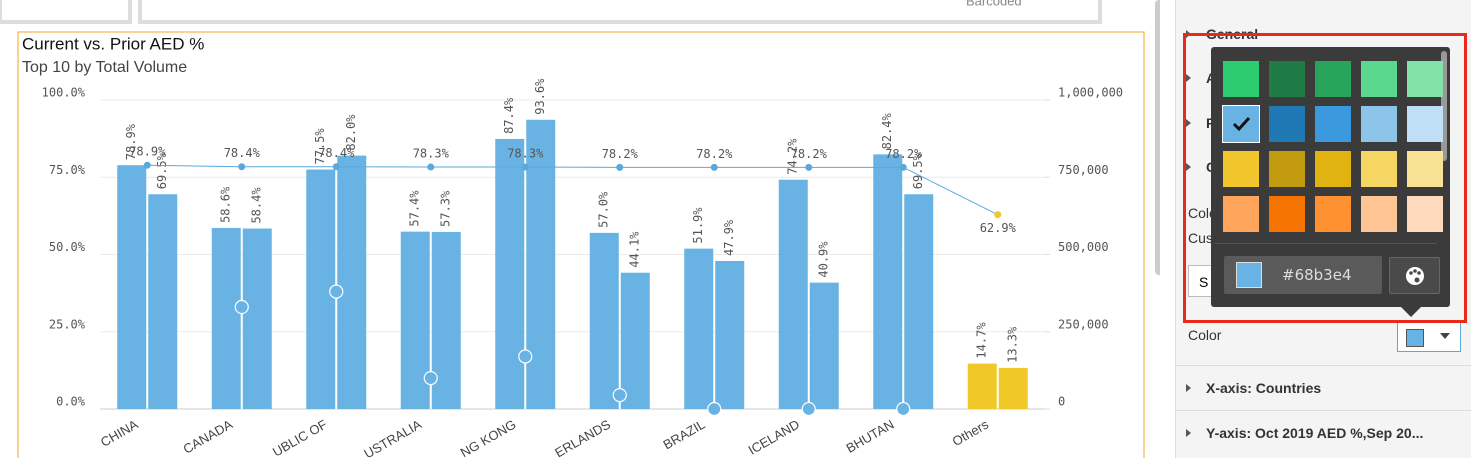 This screenshot has width=1471, height=458. I want to click on bar-value-label: 44.1%, so click(635, 249).